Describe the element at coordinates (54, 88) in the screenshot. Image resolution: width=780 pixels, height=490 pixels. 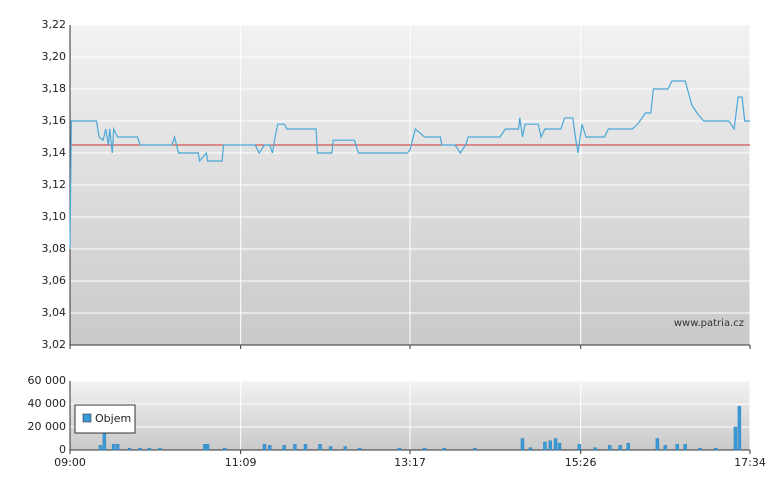
I see `y-tick-label: 3,18` at that location.